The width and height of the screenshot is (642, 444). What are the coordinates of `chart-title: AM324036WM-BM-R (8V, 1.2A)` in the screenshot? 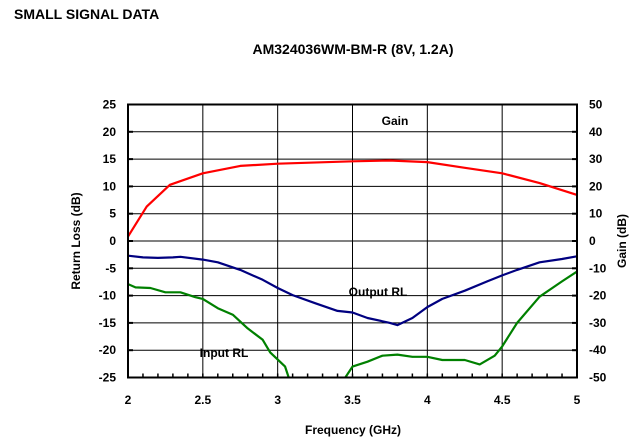 It's located at (353, 49).